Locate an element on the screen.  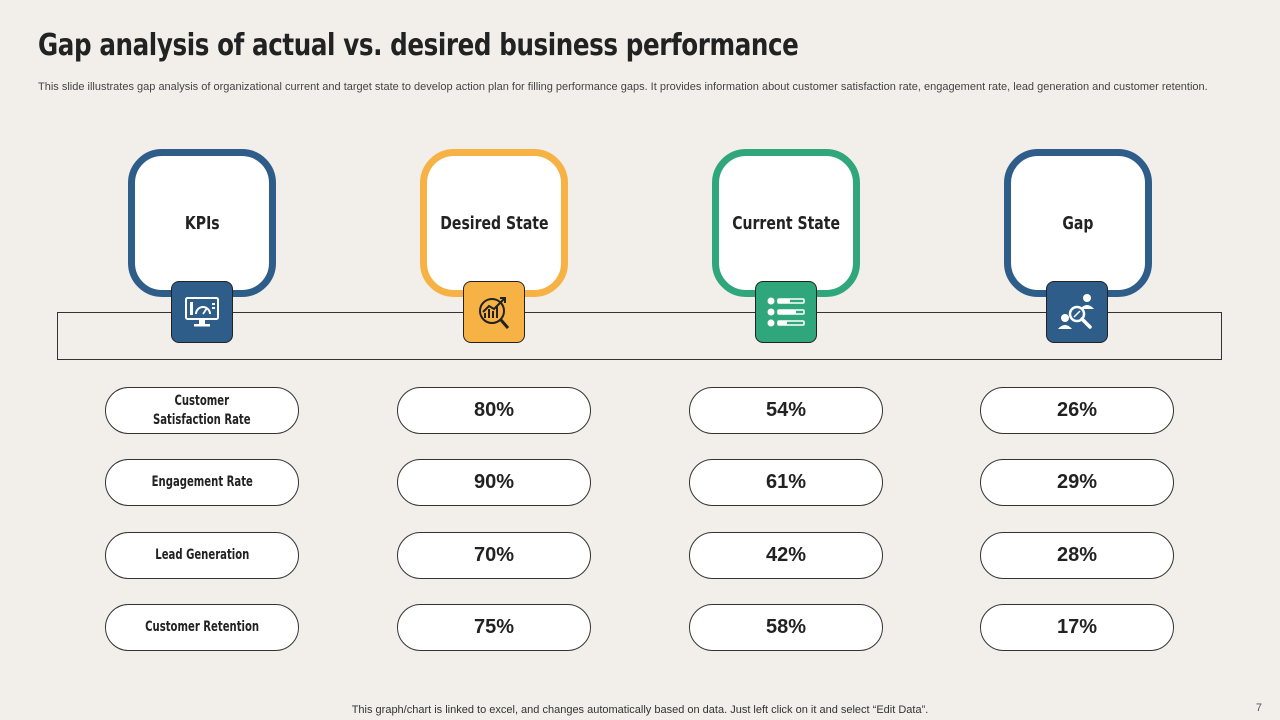
search-users-icon is located at coordinates (1077, 312).